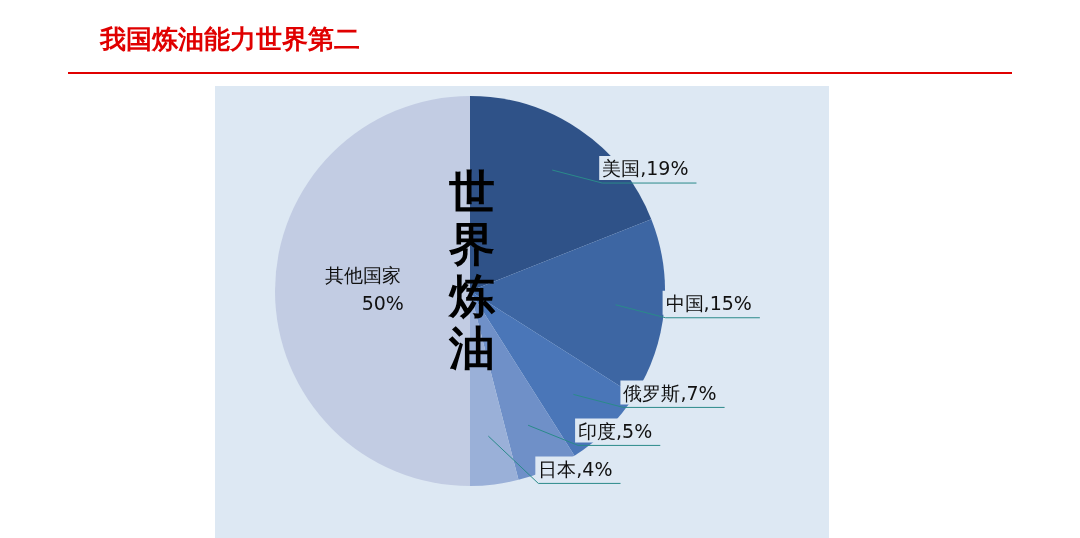  What do you see at coordinates (615, 430) in the screenshot?
I see `slice-label: 印度,5%` at bounding box center [615, 430].